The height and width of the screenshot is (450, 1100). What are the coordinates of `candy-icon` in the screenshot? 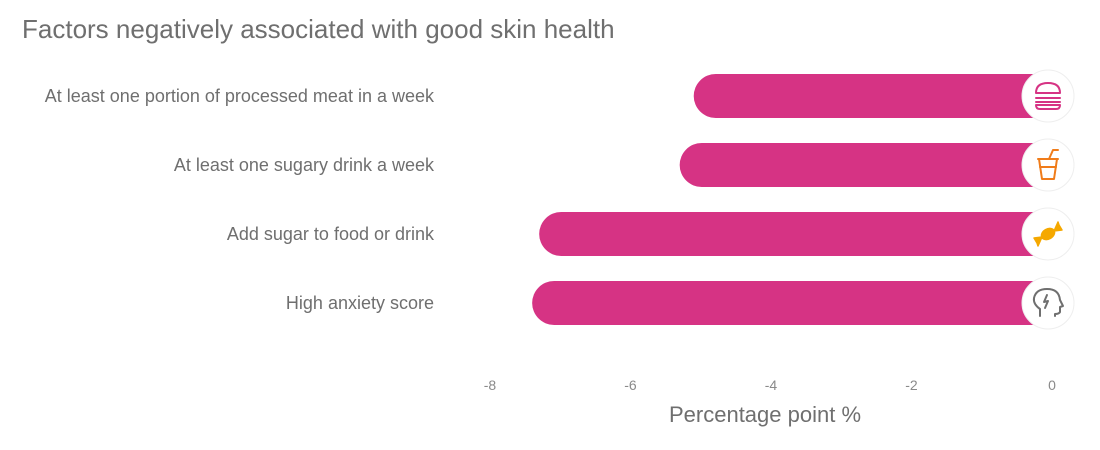 It's located at (1048, 234).